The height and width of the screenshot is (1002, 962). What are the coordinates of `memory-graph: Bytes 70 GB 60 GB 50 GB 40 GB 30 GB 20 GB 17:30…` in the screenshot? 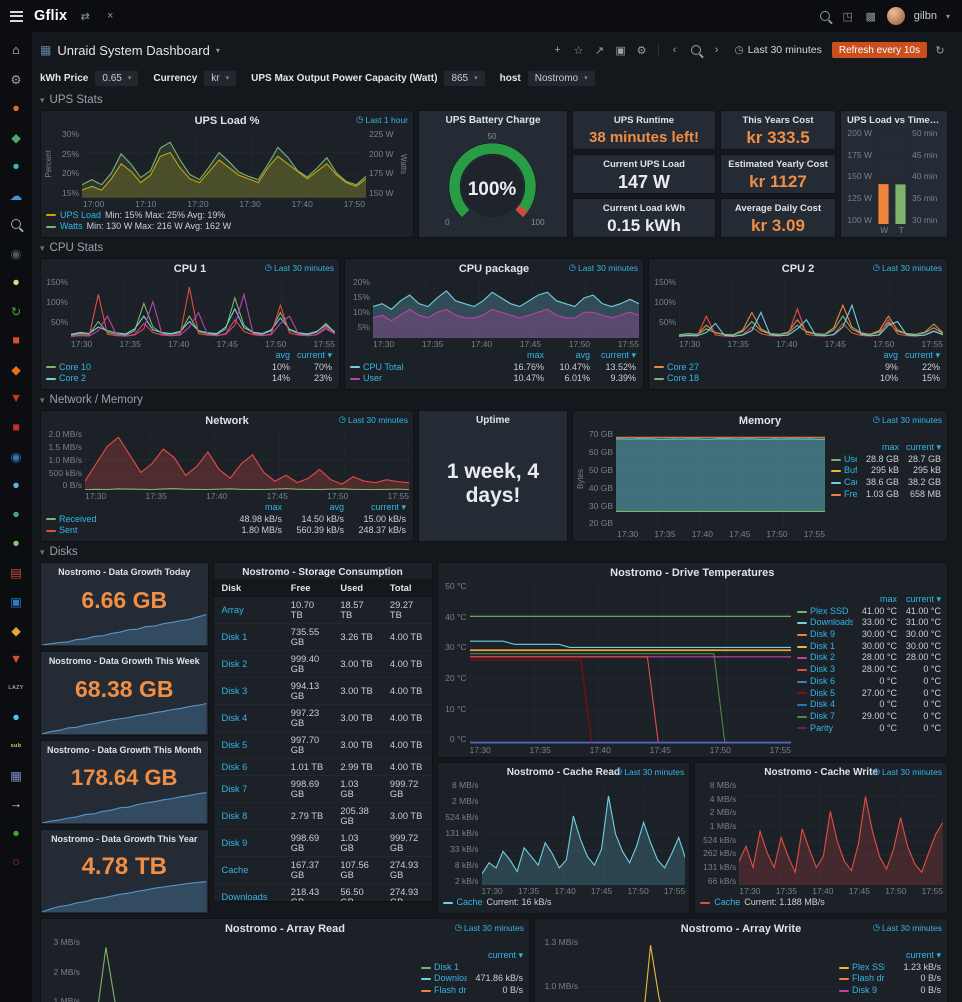 It's located at (759, 484).